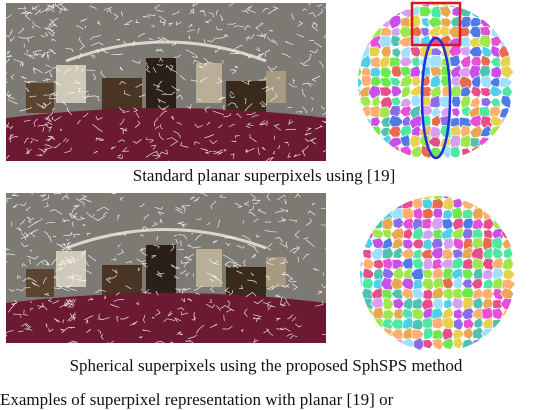 Image resolution: width=552 pixels, height=410 pixels. I want to click on sphere-planar-superpixels, so click(439, 82).